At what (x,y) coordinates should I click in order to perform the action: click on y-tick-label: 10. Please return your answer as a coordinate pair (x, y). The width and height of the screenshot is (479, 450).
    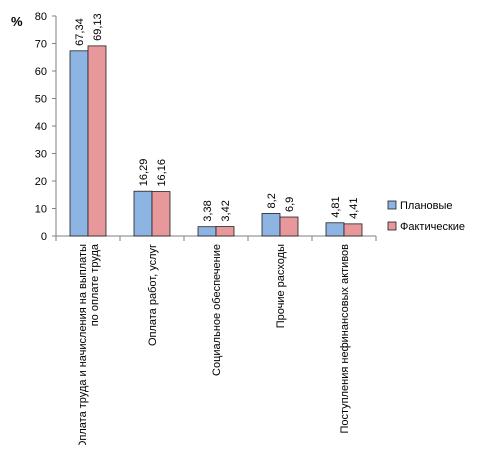
    Looking at the image, I should click on (41, 210).